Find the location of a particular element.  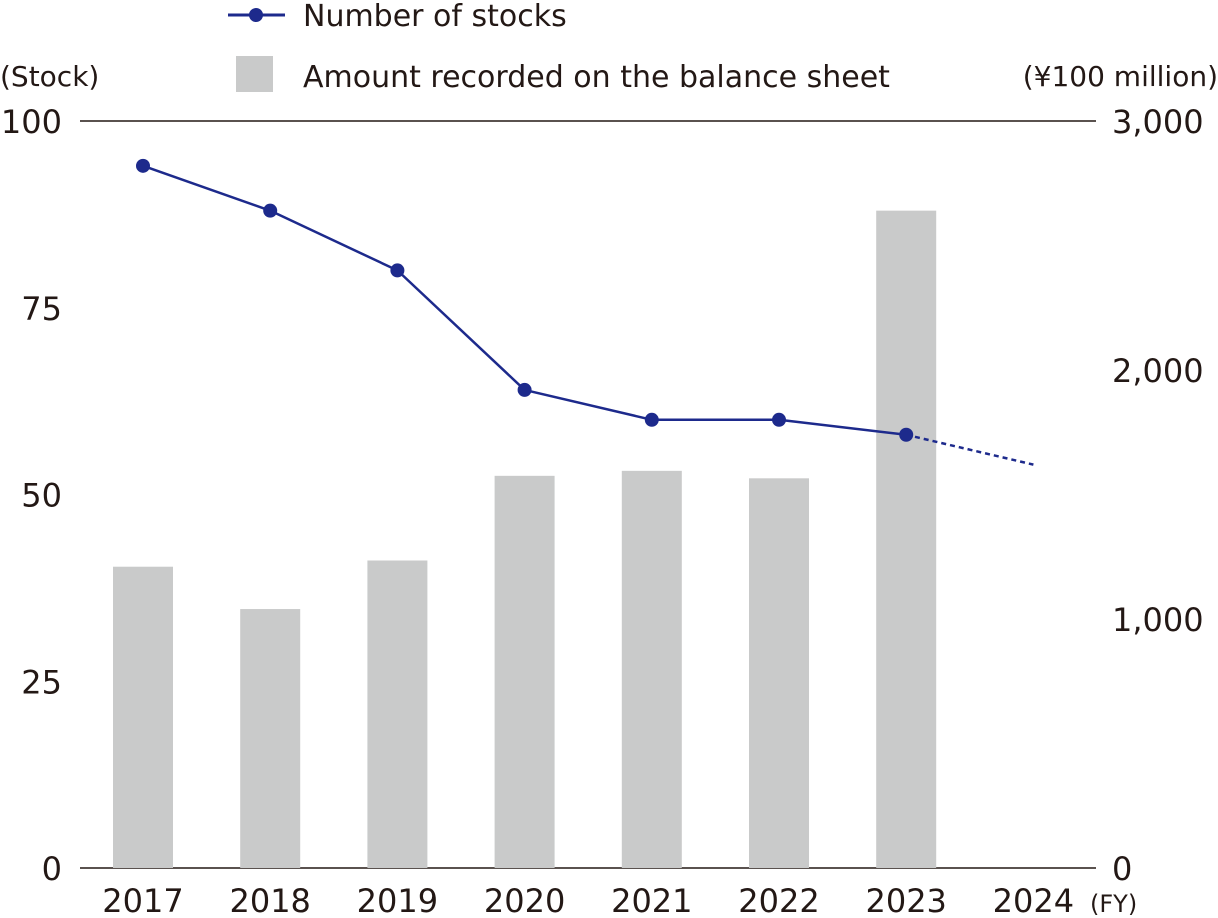

right-tick-label: 2,000 is located at coordinates (1158, 371).